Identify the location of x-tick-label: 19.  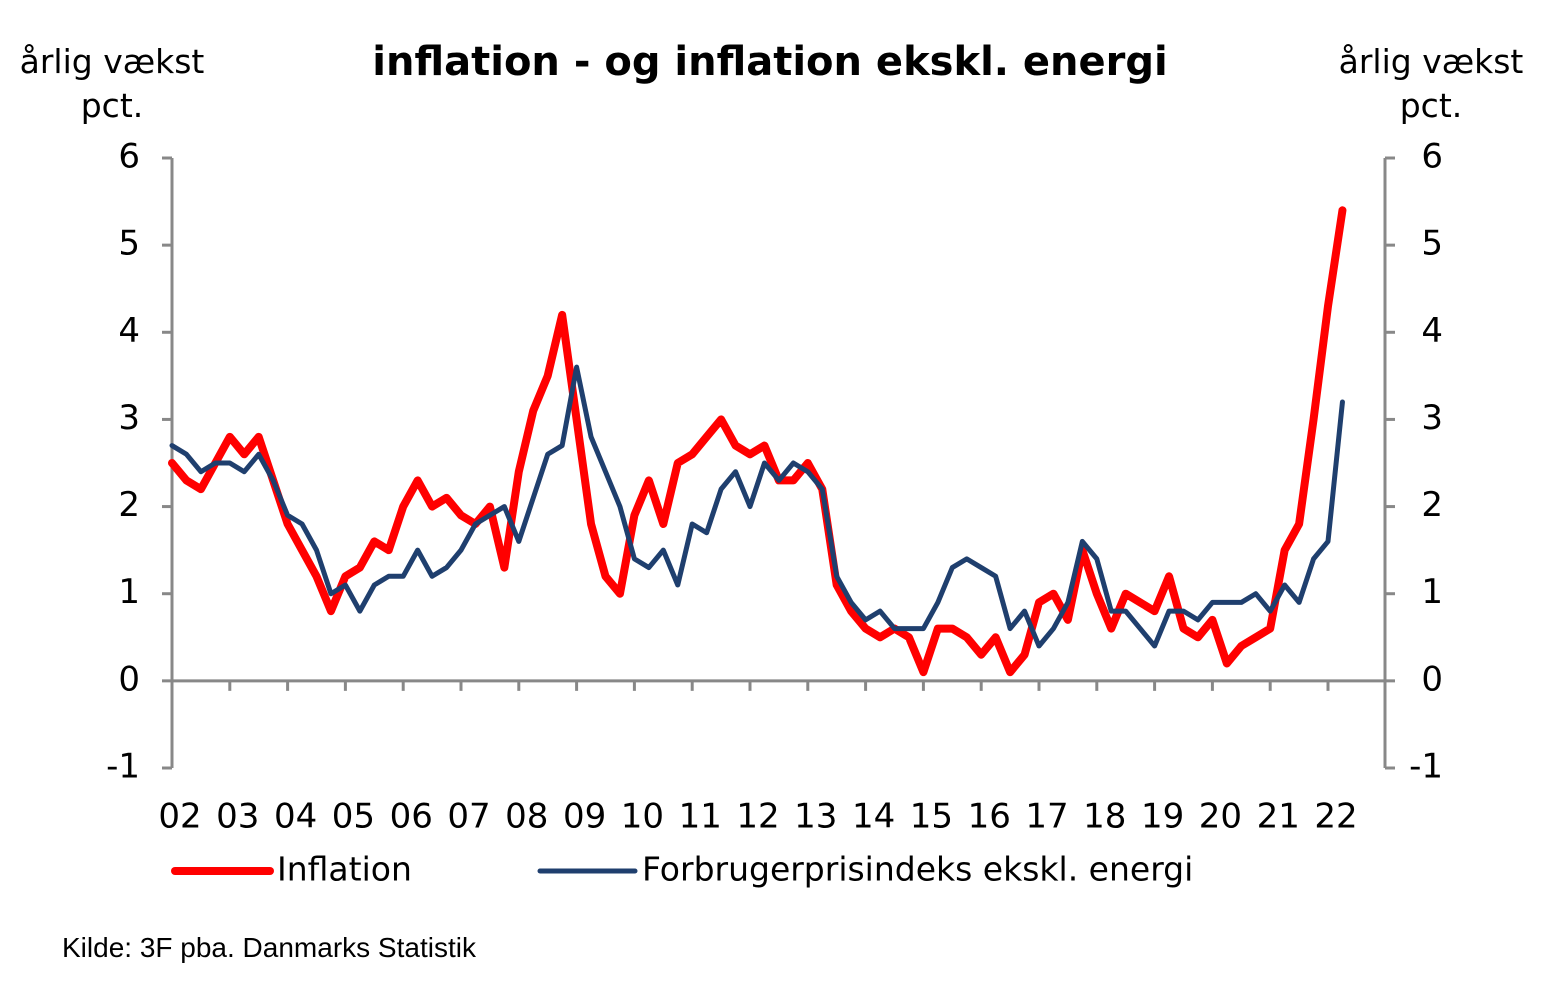
(1162, 817).